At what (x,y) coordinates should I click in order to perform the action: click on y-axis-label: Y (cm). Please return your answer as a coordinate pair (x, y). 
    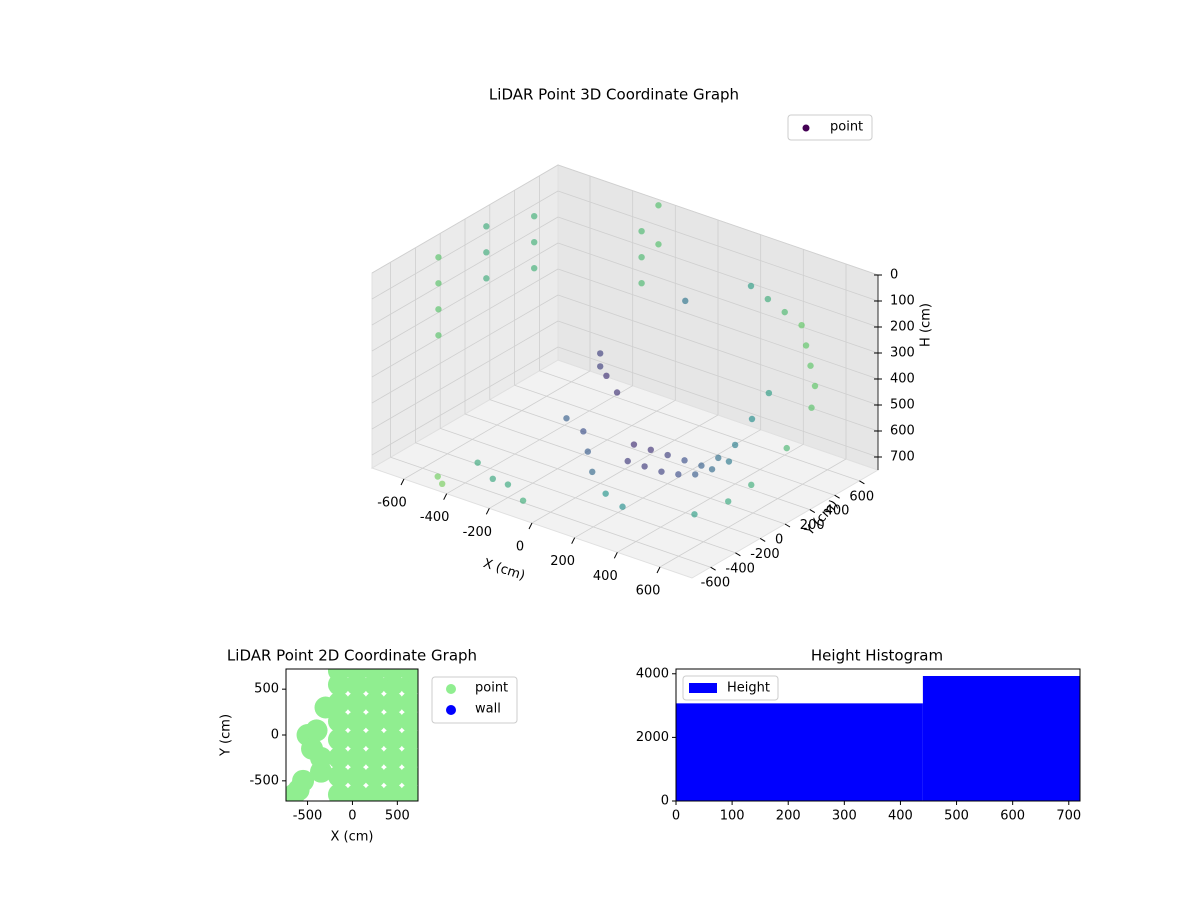
    Looking at the image, I should click on (226, 735).